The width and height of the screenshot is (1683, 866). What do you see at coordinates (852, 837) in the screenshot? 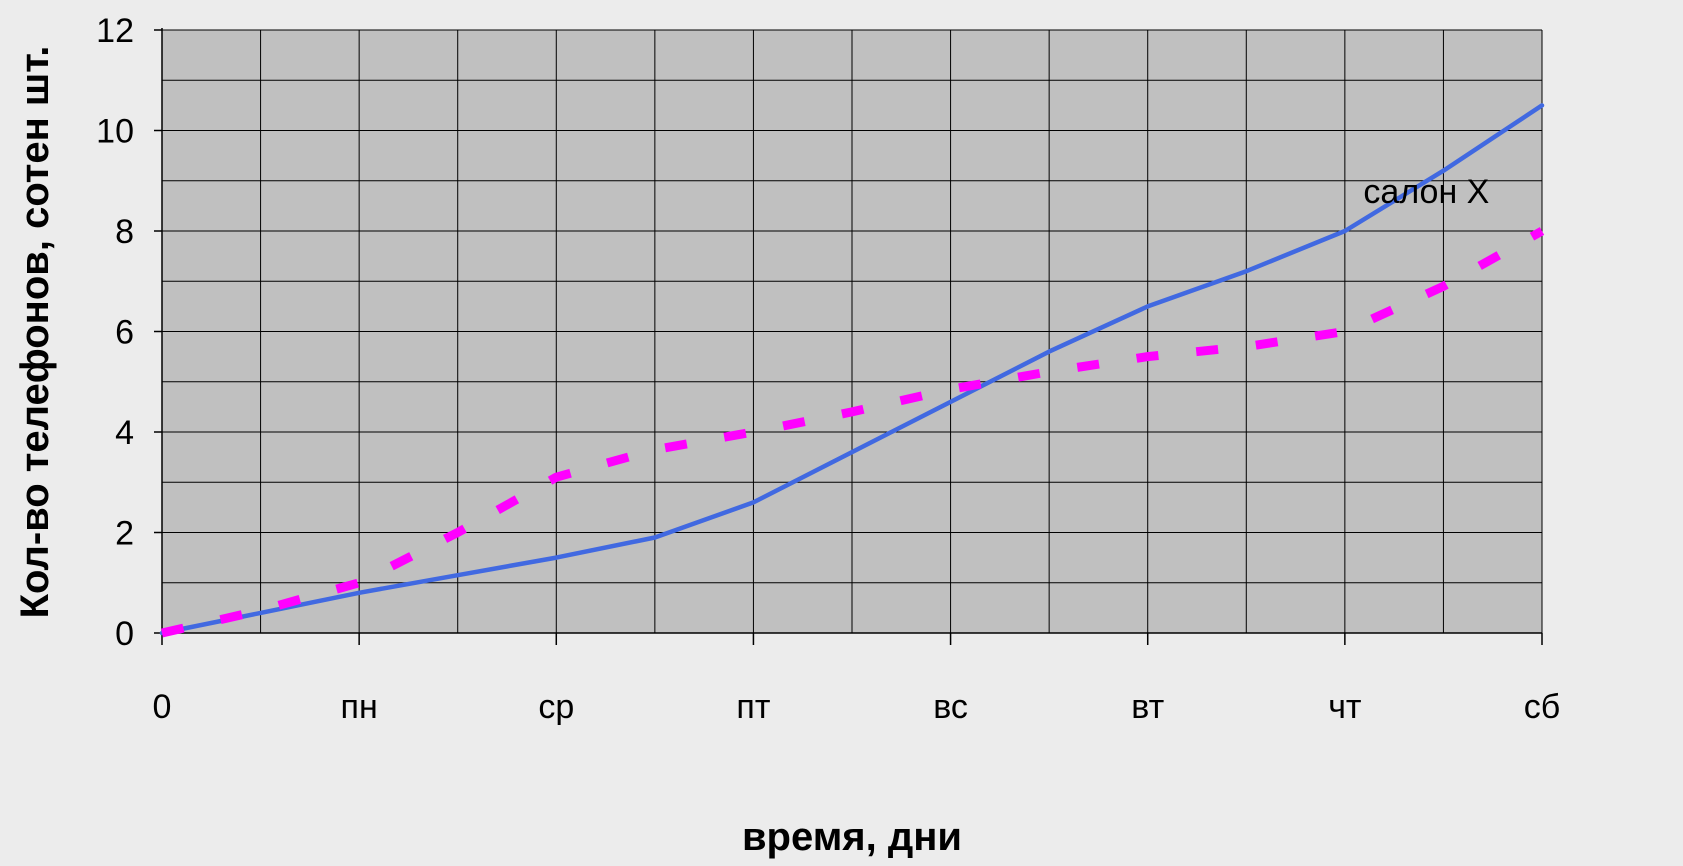
I see `x-axis-title: время, дни` at bounding box center [852, 837].